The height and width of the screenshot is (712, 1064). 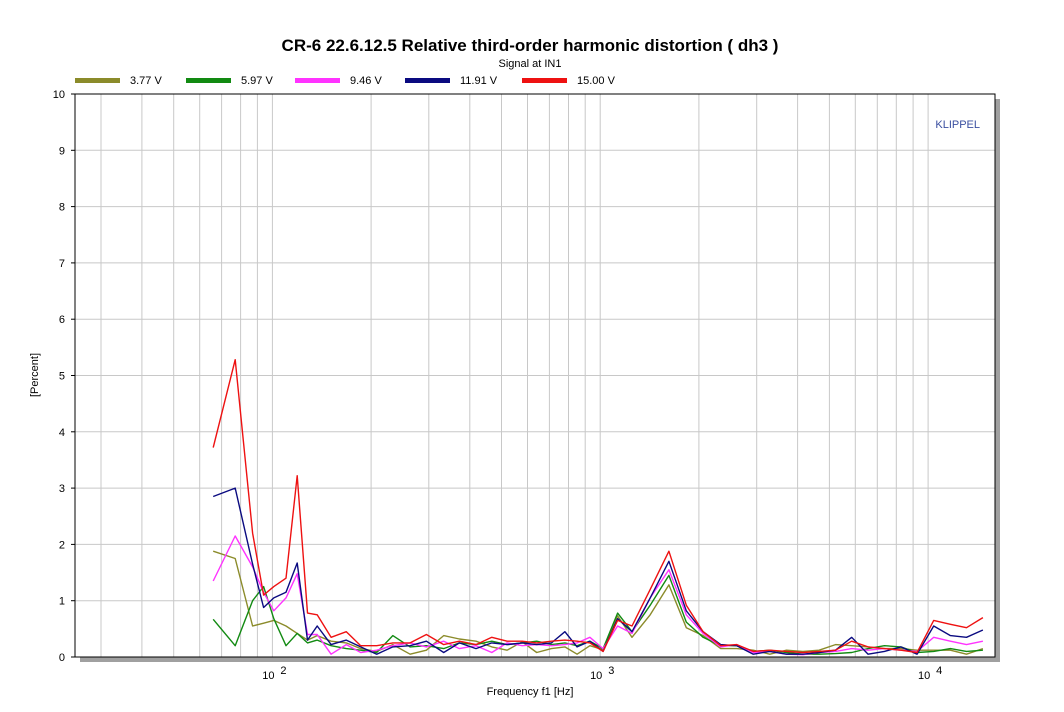 I want to click on x-axis-ticks: 10 2 10 3 10 4, so click(x=602, y=673).